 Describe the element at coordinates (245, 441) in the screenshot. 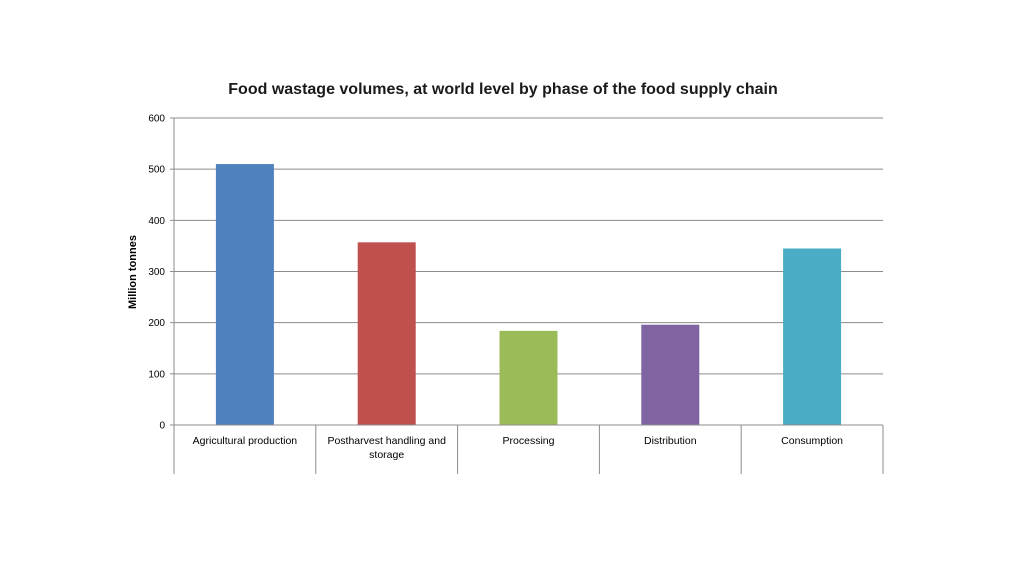

I see `x-tick-label: Agricultural production` at that location.